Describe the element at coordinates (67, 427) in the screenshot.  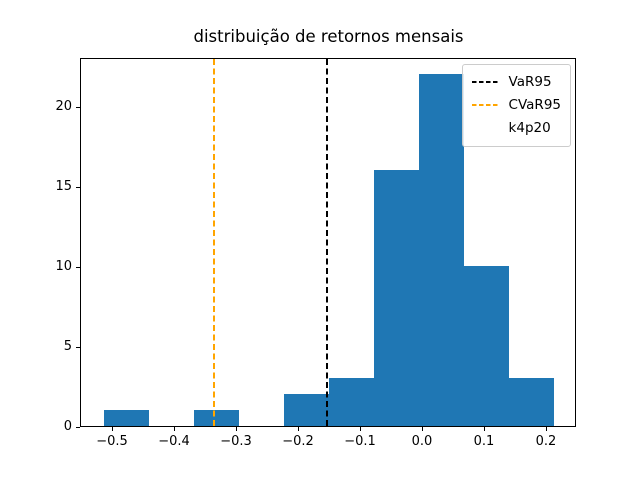
I see `y-tick-label: 0` at that location.